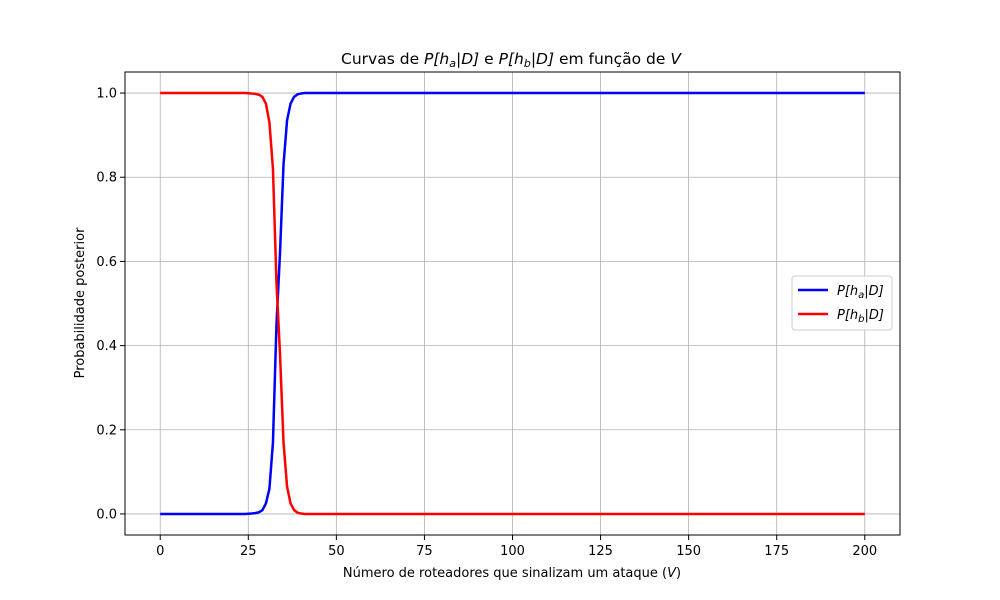 The height and width of the screenshot is (600, 1000). Describe the element at coordinates (248, 551) in the screenshot. I see `x-tick-label: 25` at that location.